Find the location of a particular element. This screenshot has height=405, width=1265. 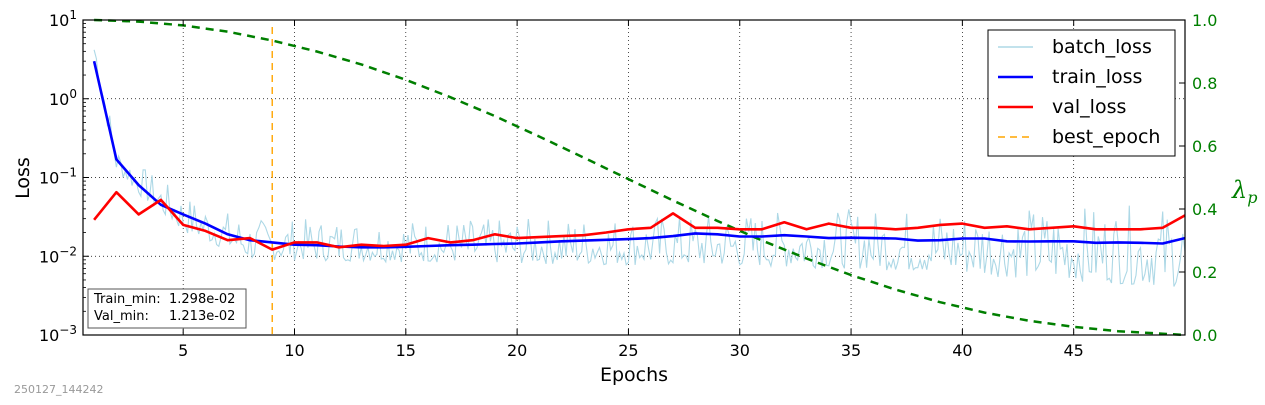

y-tick-label: 10¹ is located at coordinates (63, 19).